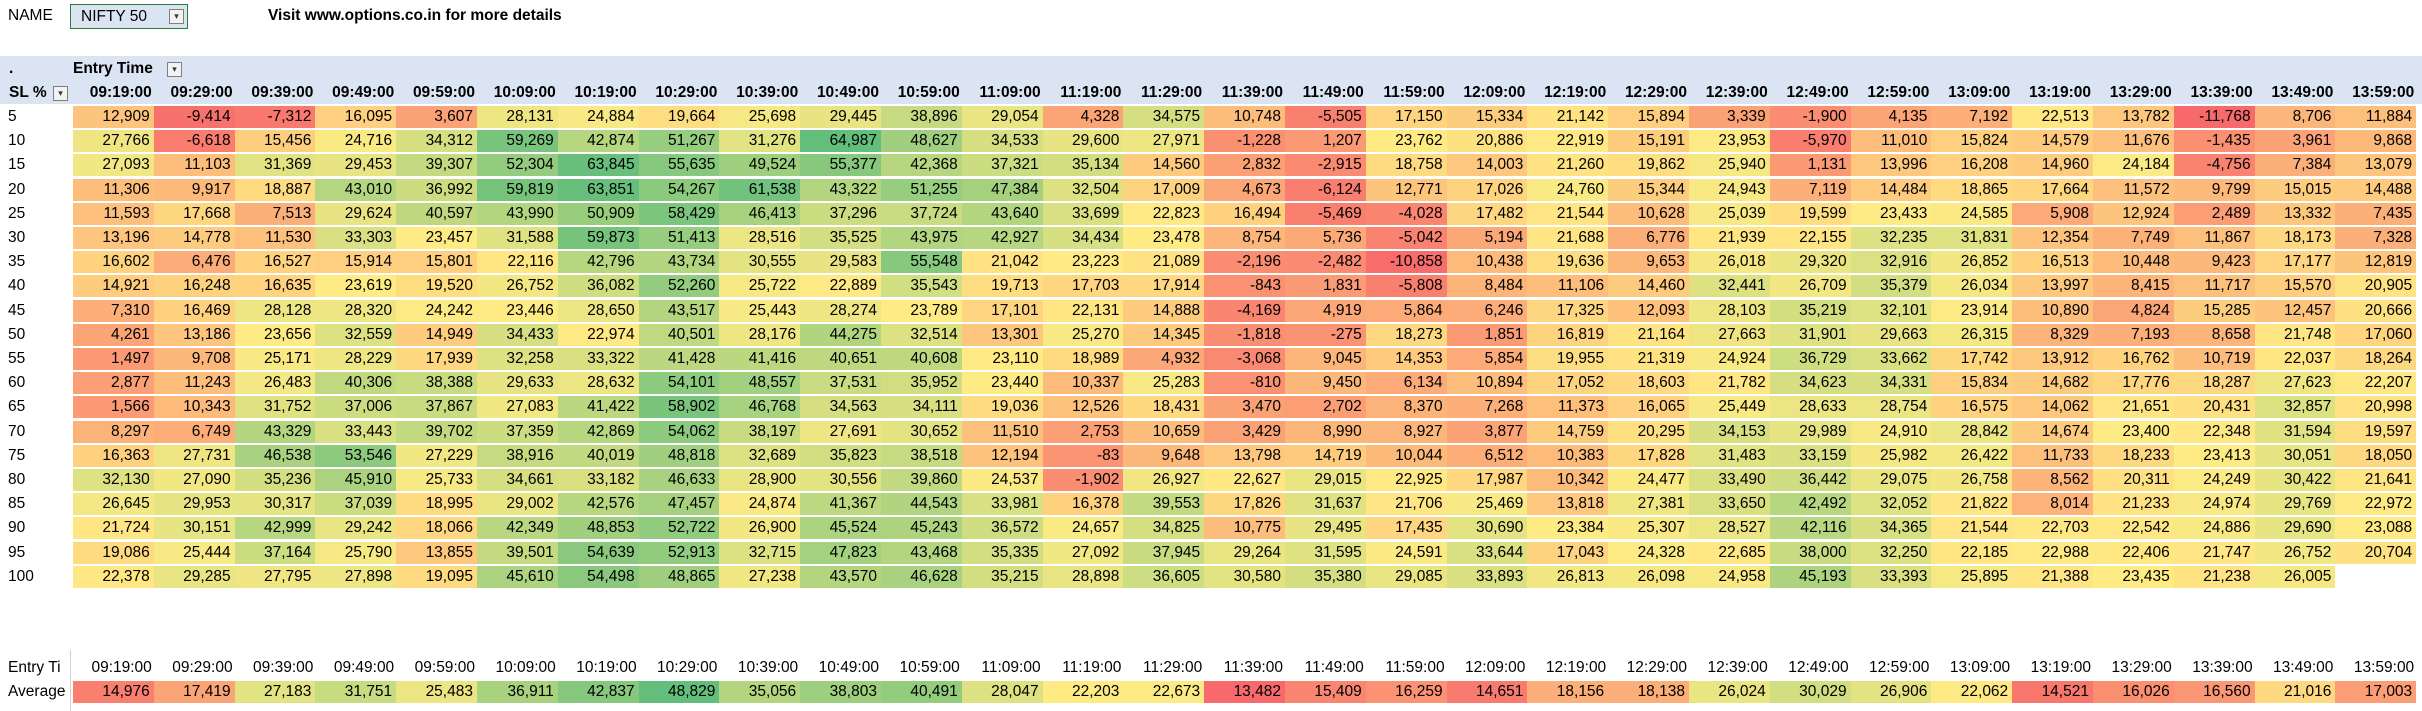 The width and height of the screenshot is (2422, 711). What do you see at coordinates (1891, 455) in the screenshot?
I see `table-cell: 25,982` at bounding box center [1891, 455].